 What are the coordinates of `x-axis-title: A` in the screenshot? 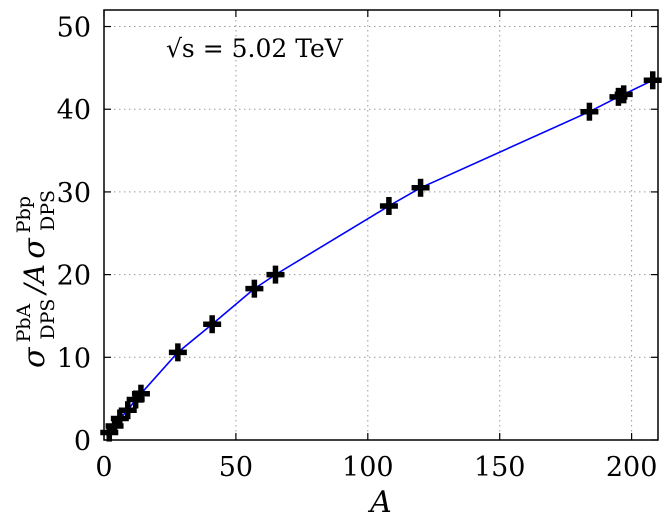 It's located at (379, 502).